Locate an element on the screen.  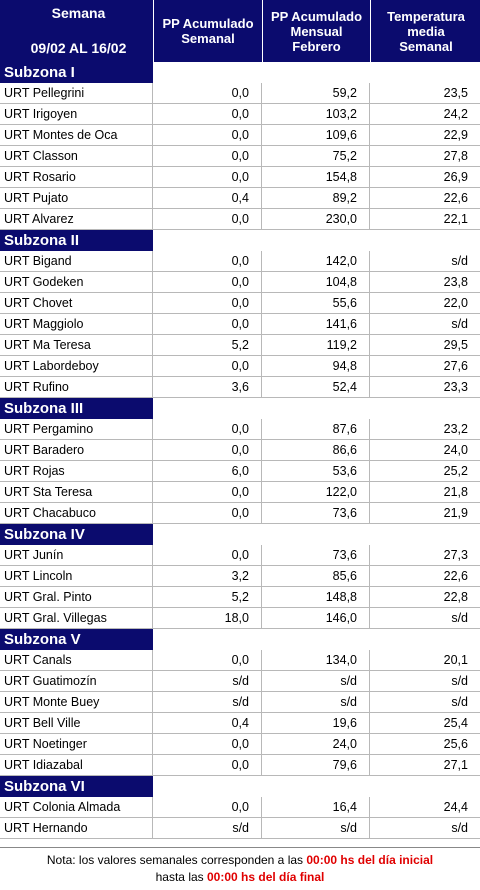
table-row: URT Canals 0,0 134,0 20,1 is located at coordinates (240, 660).